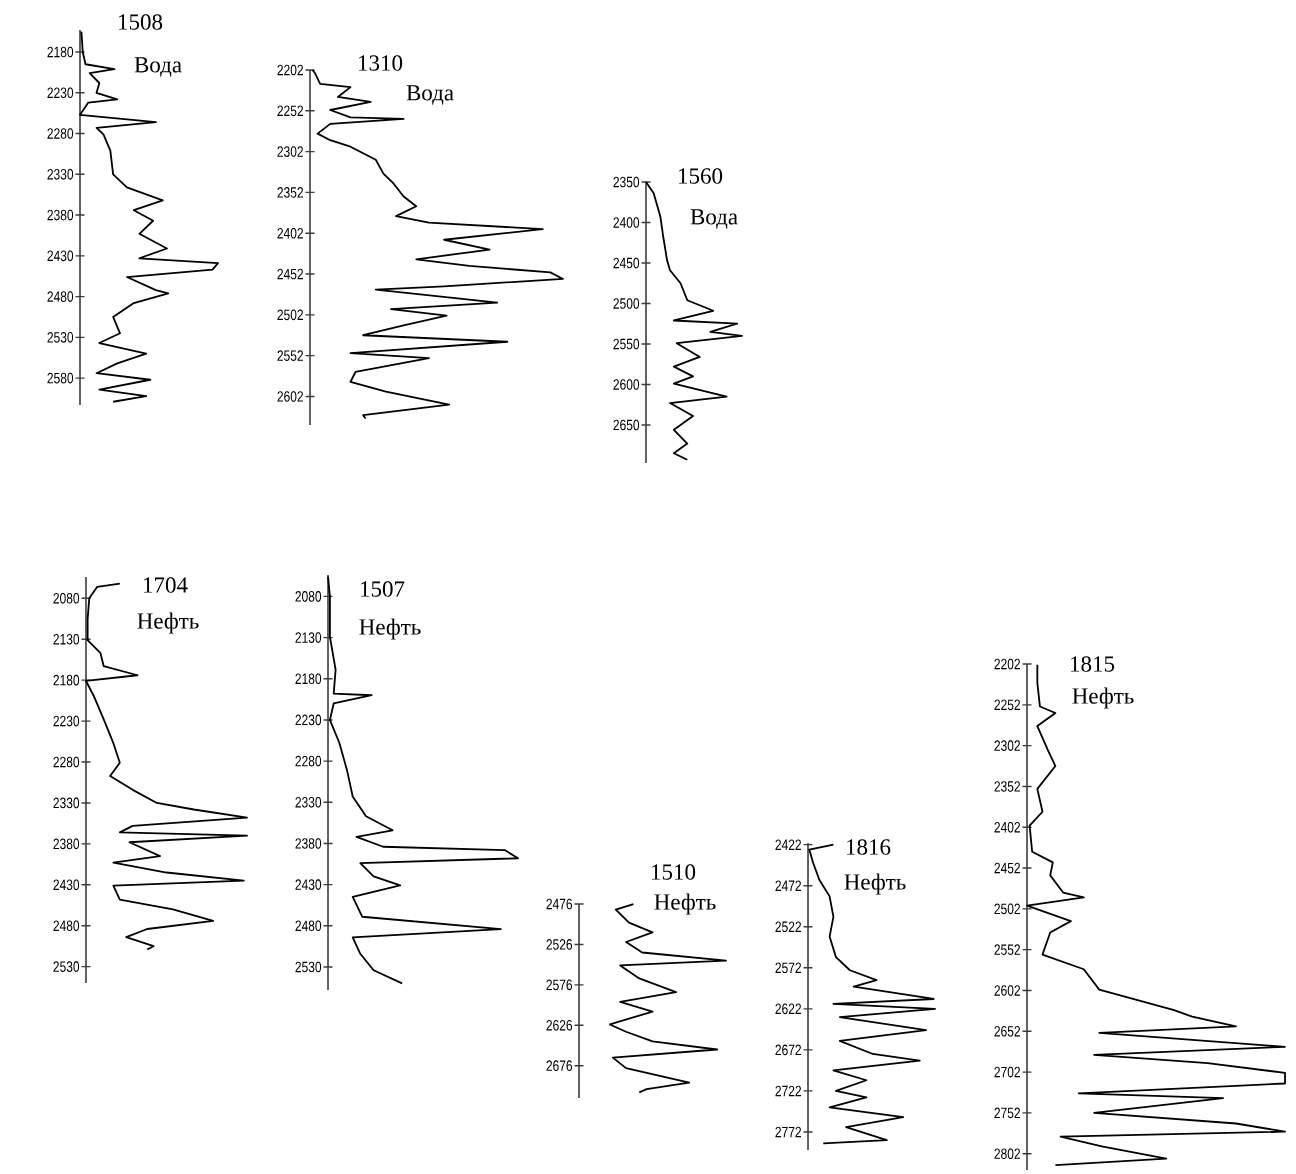 This screenshot has width=1296, height=1174. Describe the element at coordinates (1007, 1031) in the screenshot. I see `y-tick-label: 2652` at that location.